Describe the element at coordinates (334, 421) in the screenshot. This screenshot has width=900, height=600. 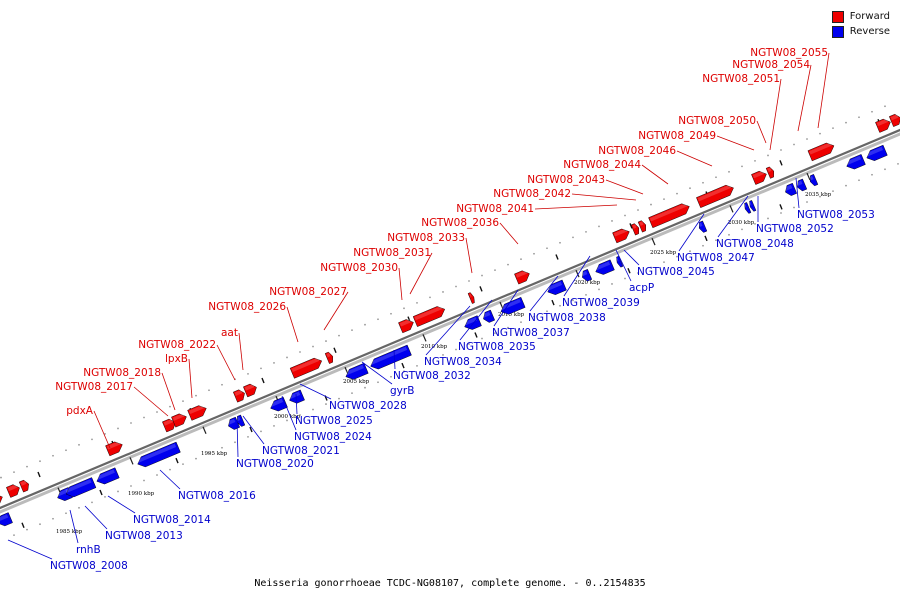
I see `reverse-gene-label: NGTW08_2025` at that location.